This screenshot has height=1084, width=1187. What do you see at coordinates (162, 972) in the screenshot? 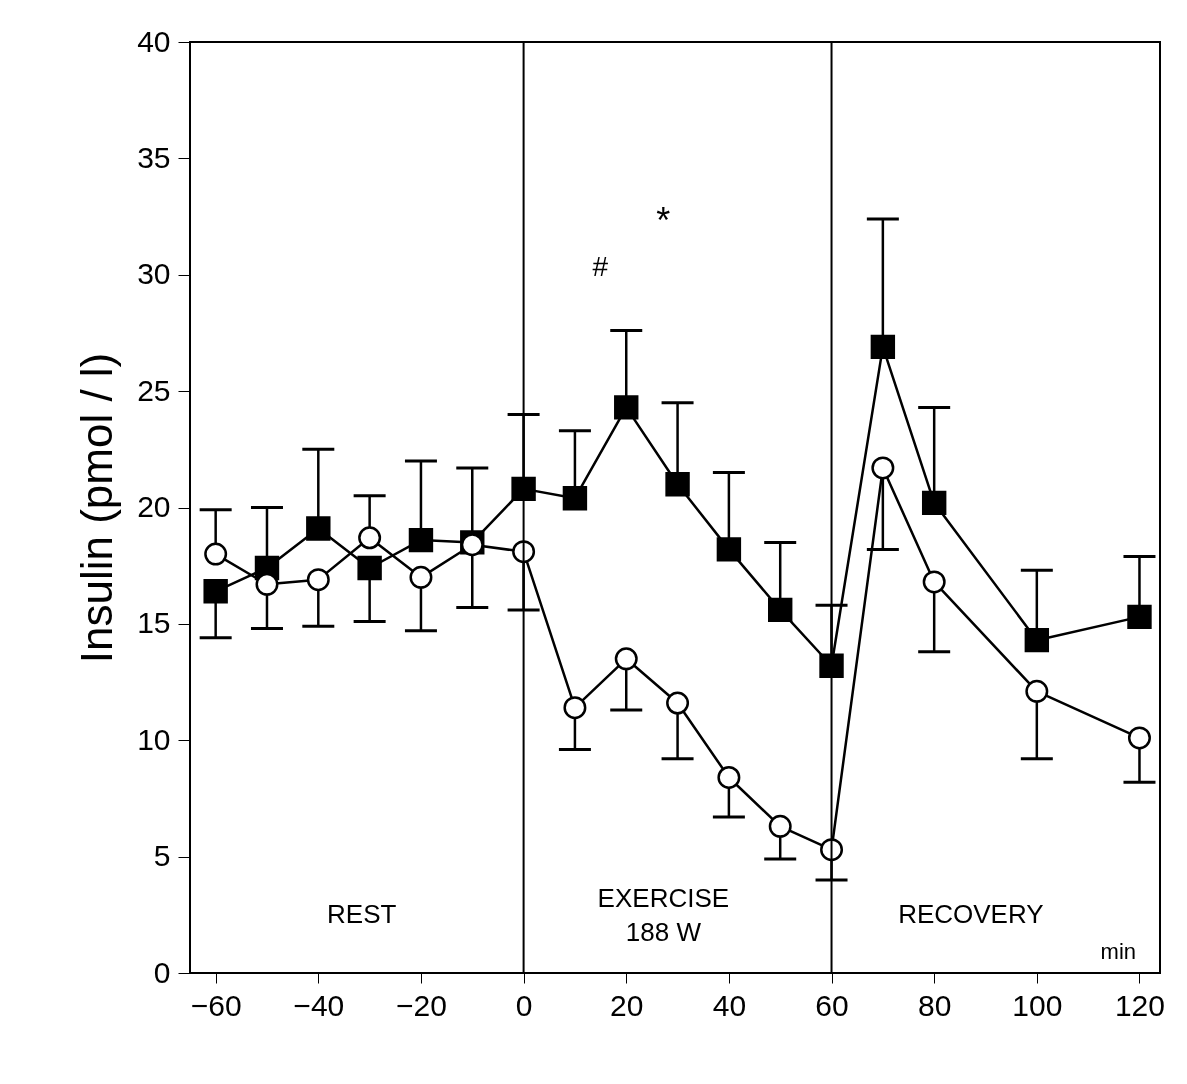
I see `y-tick-label: 0` at bounding box center [162, 972].